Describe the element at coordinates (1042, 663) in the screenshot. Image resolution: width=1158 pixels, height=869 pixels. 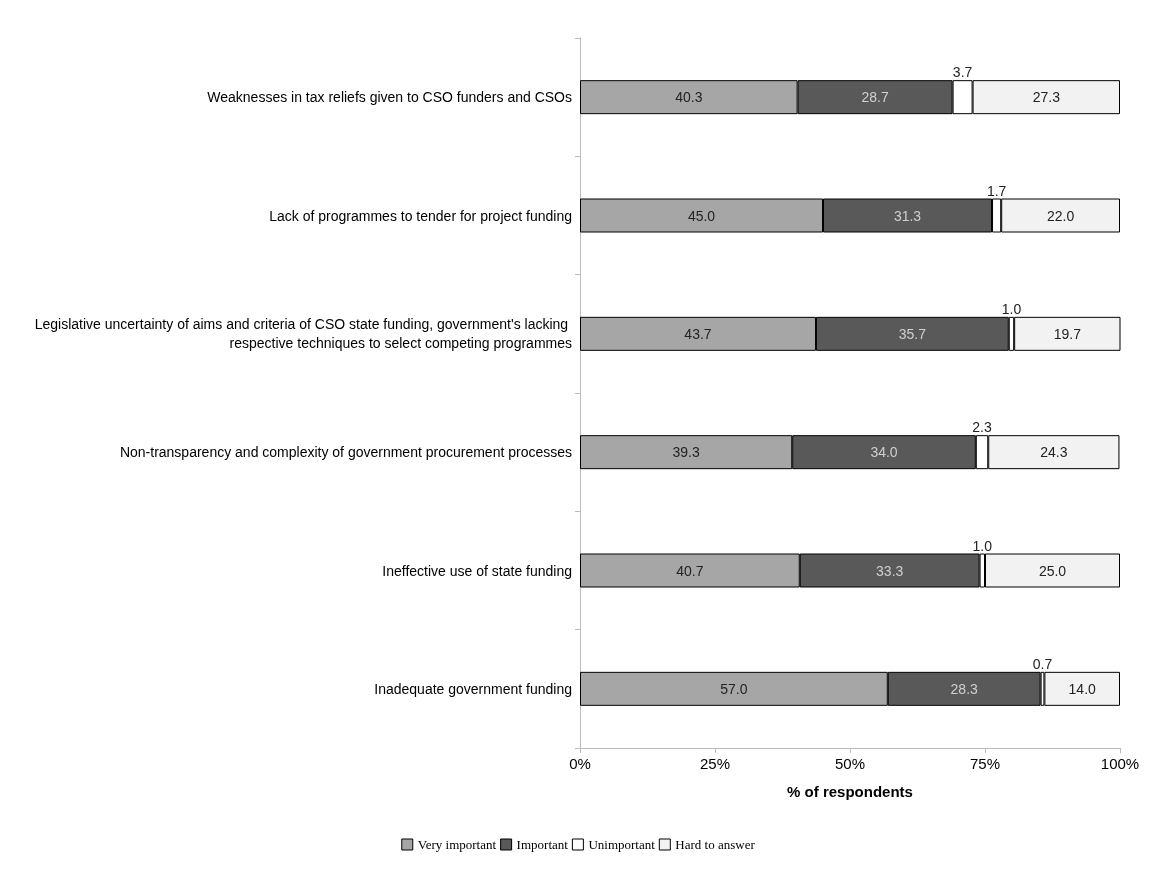
I see `data-label: 0.7` at that location.